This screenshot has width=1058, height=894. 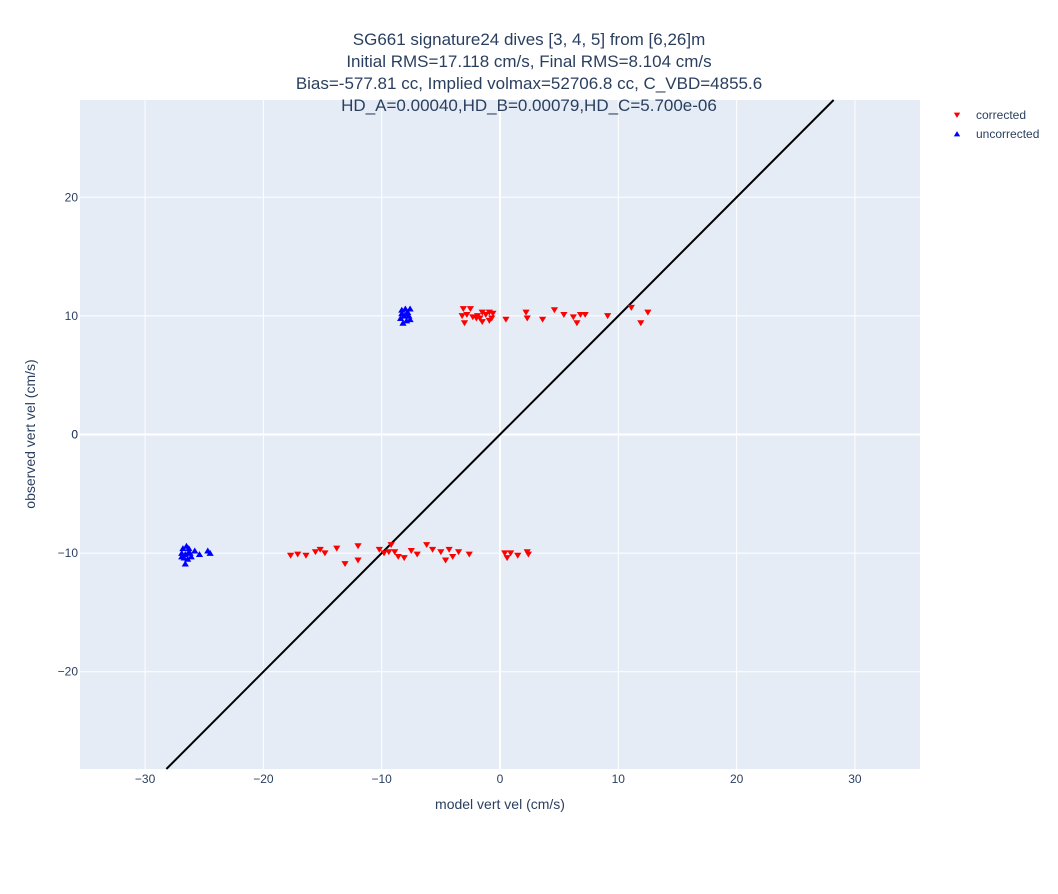 I want to click on data-points, so click(x=415, y=436).